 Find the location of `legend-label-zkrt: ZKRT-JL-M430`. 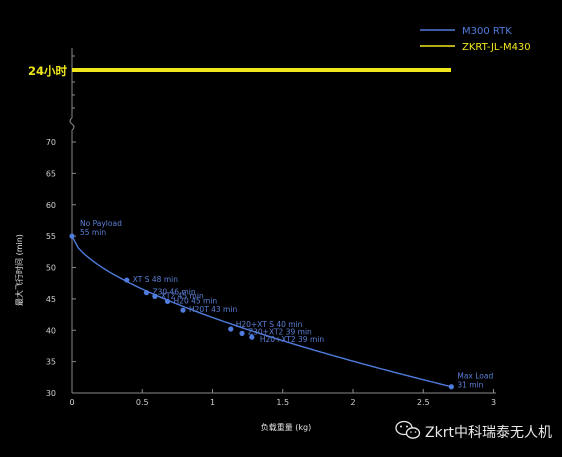

legend-label-zkrt: ZKRT-JL-M430 is located at coordinates (496, 47).